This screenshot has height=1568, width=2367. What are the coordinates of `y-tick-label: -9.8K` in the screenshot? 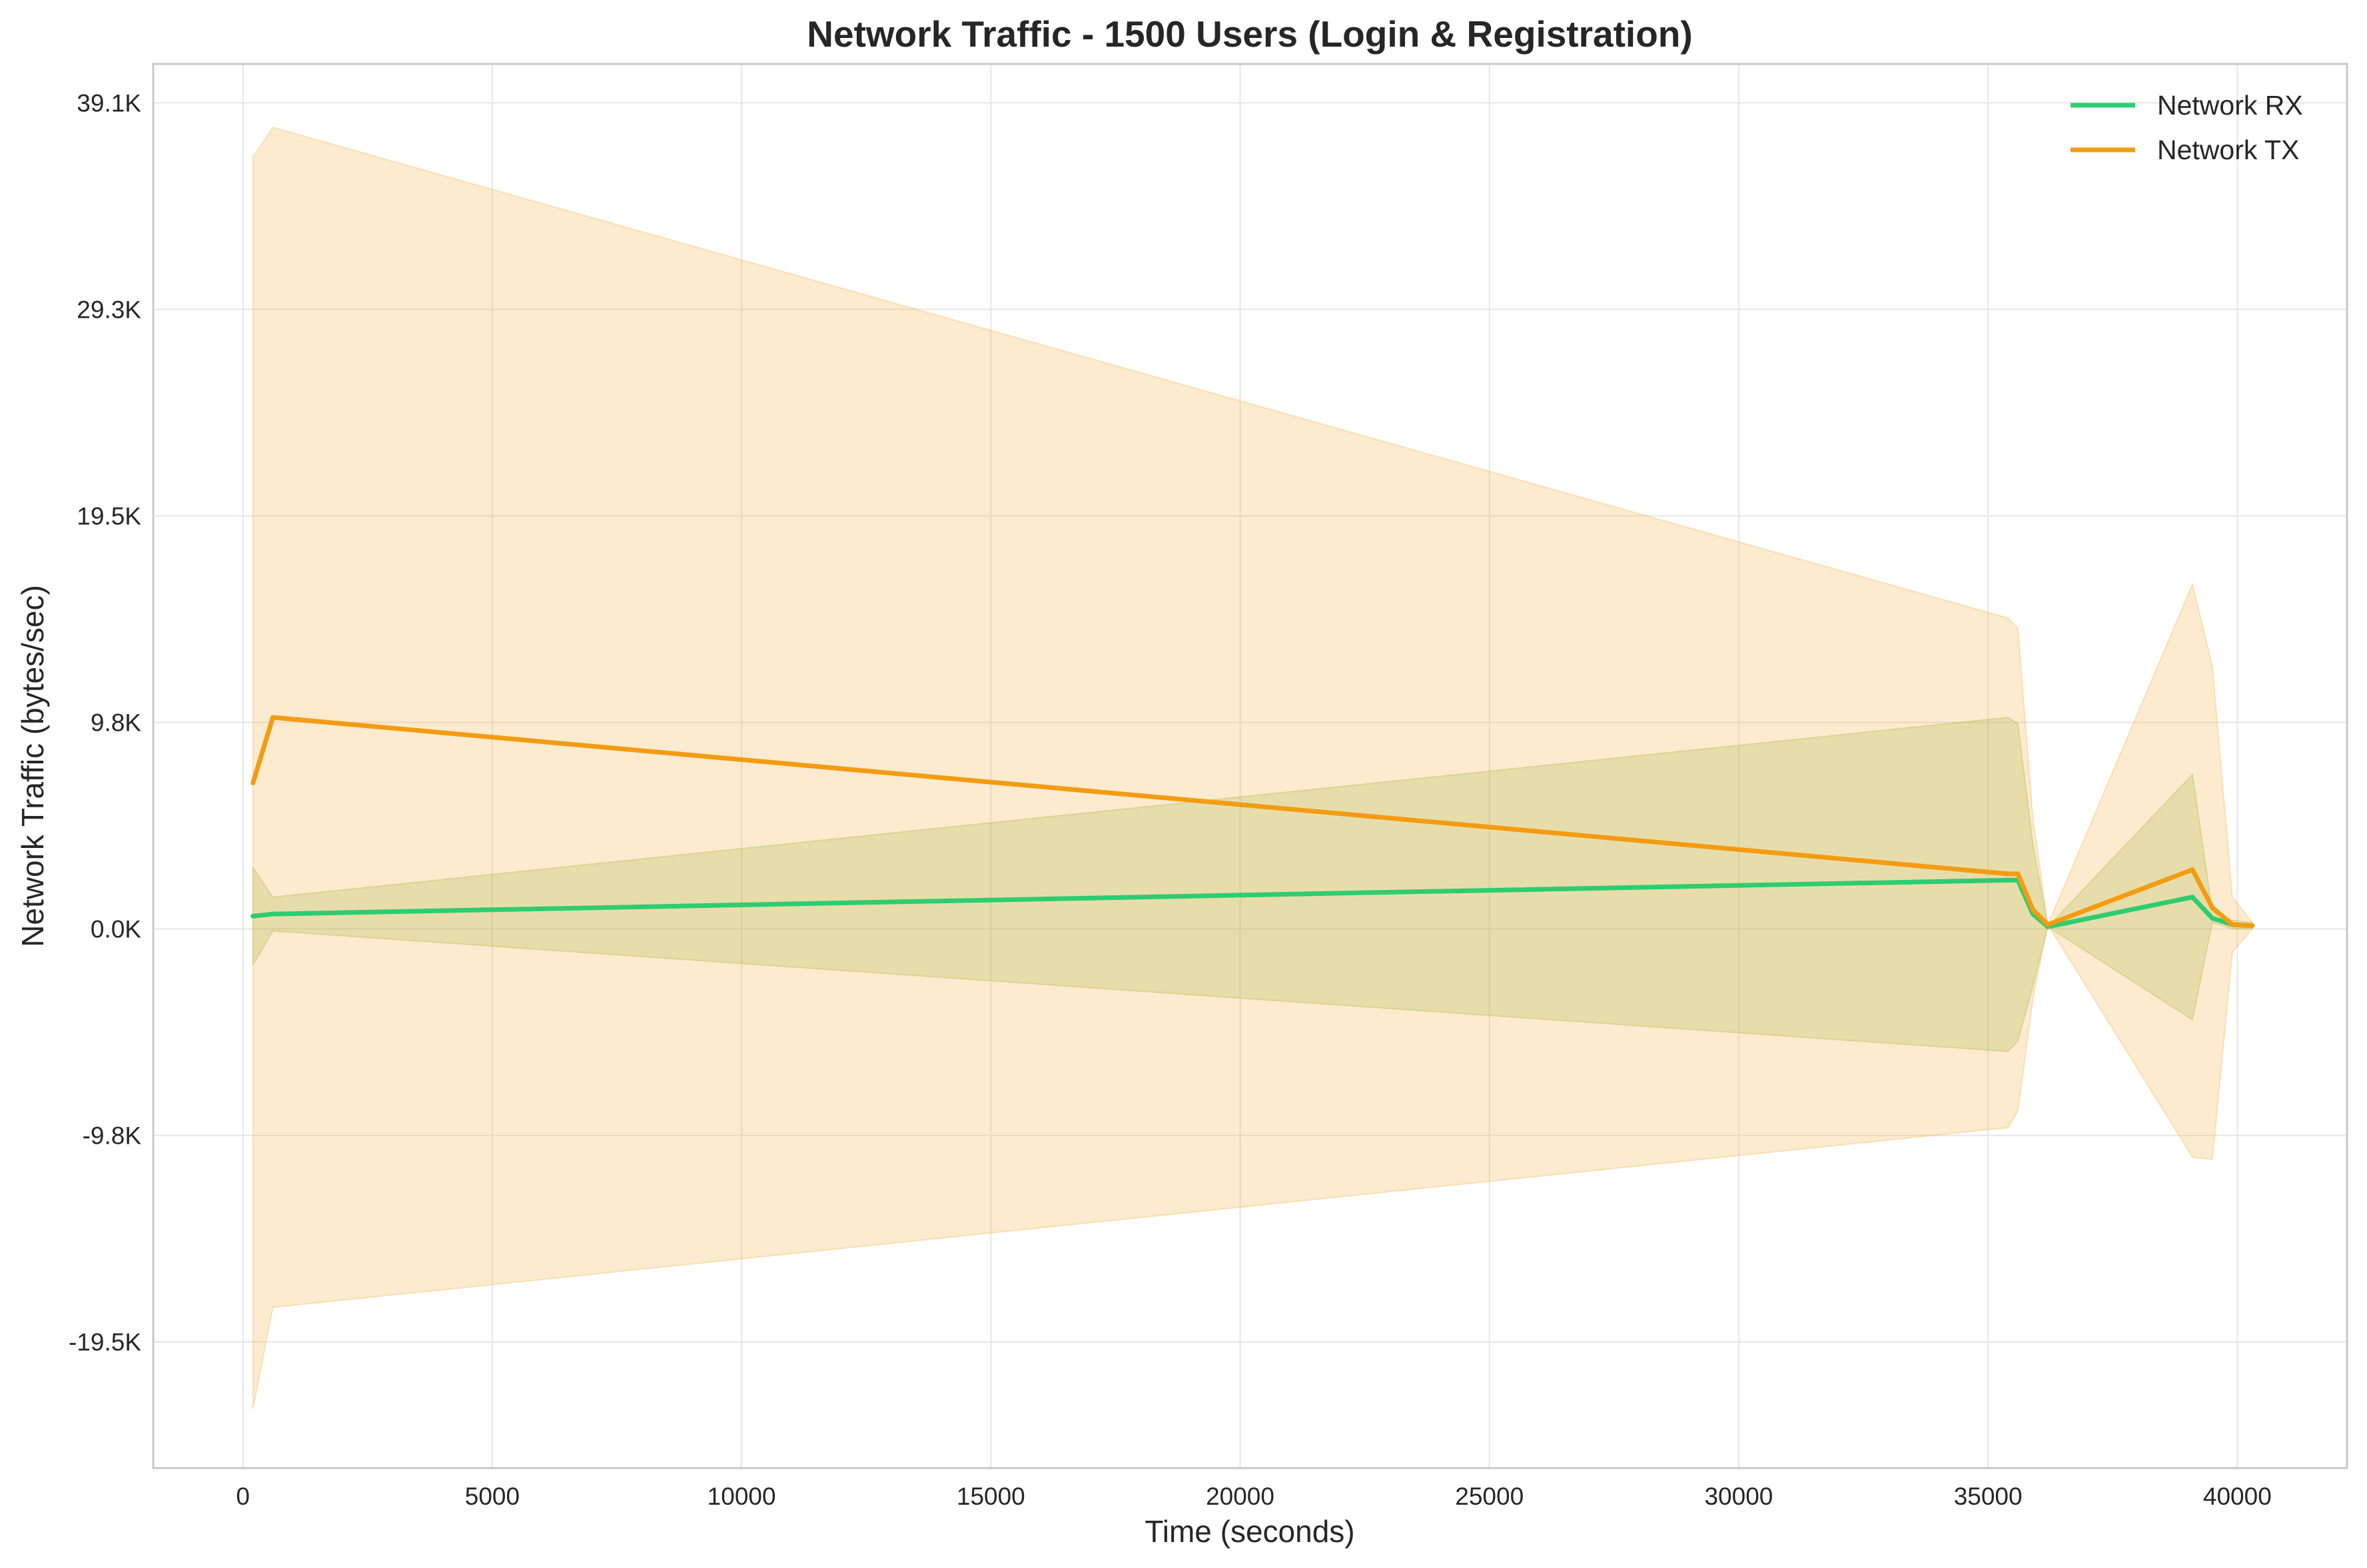 It's located at (112, 1135).